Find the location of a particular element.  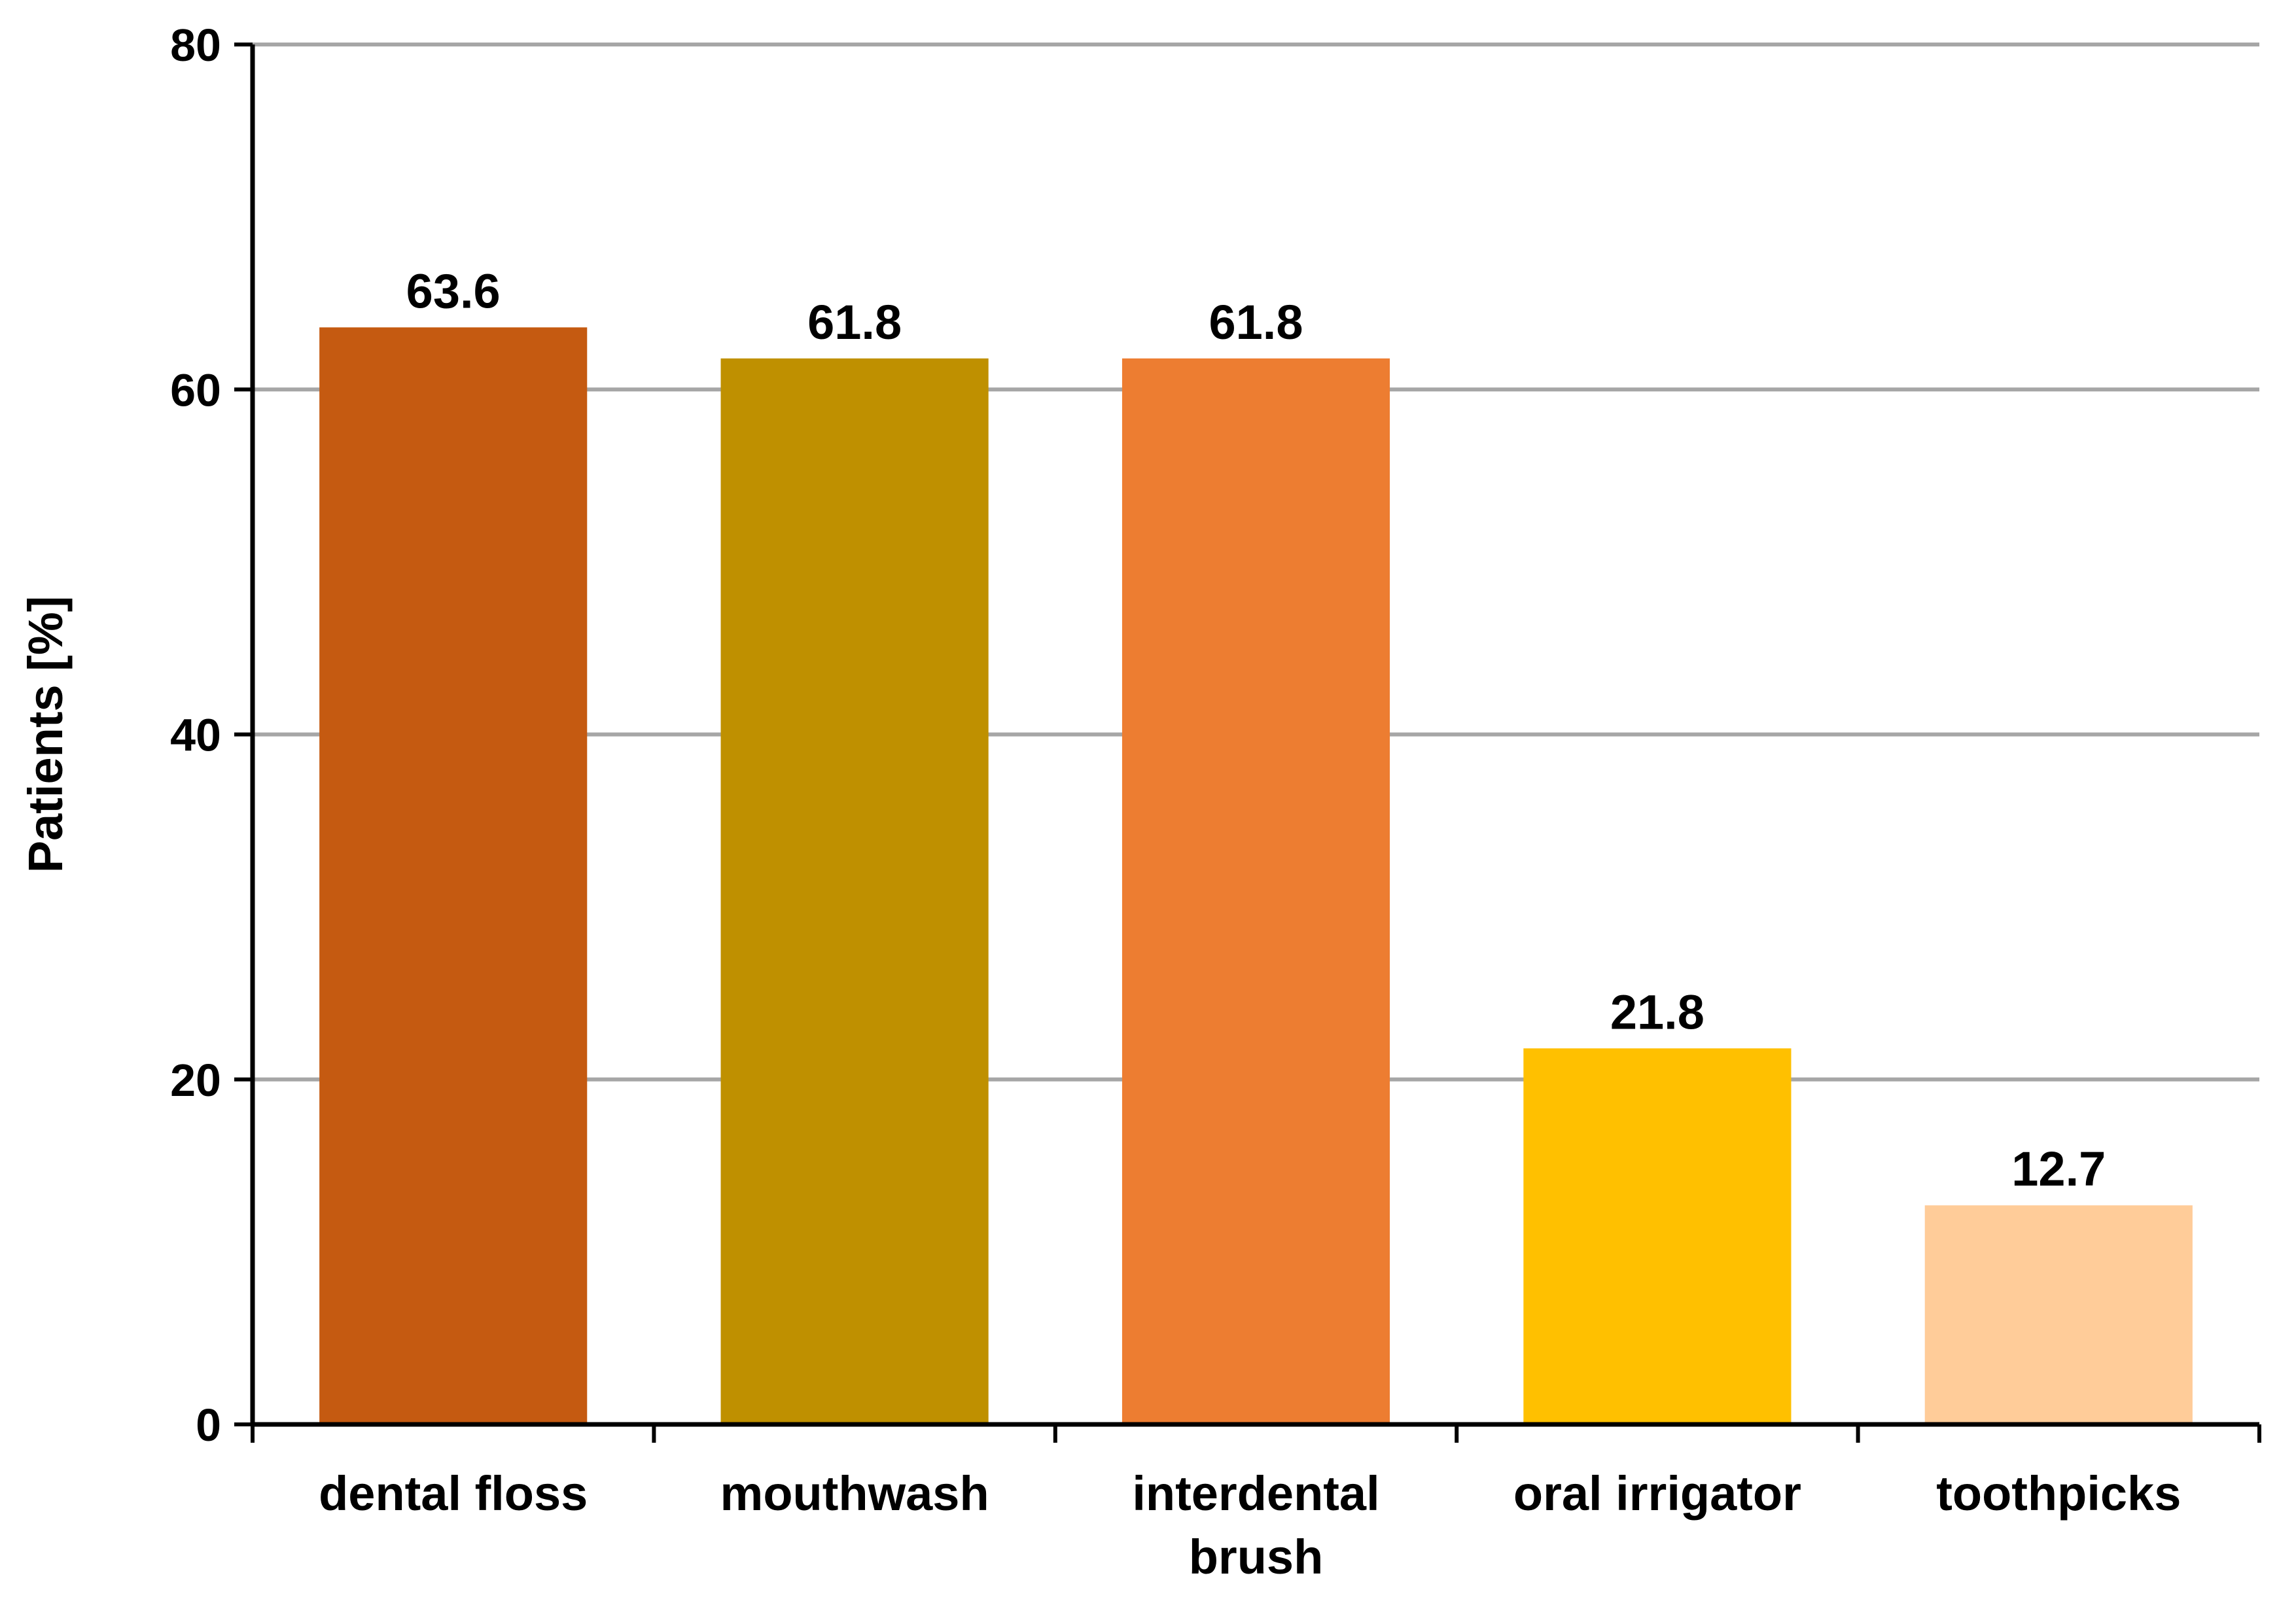

x-tick-label: oral irrigator is located at coordinates (1657, 1493).